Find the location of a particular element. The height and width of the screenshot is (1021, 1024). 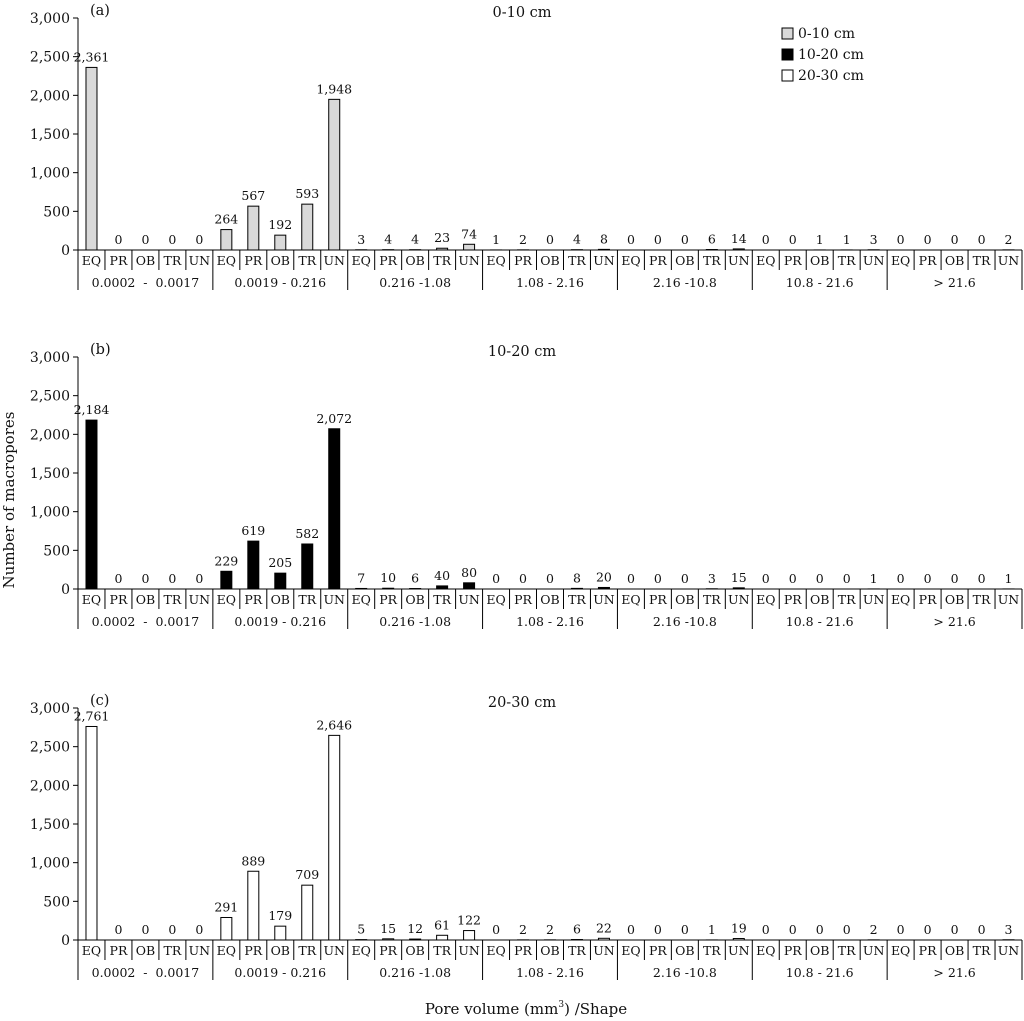

value-label: 619 is located at coordinates (253, 530).